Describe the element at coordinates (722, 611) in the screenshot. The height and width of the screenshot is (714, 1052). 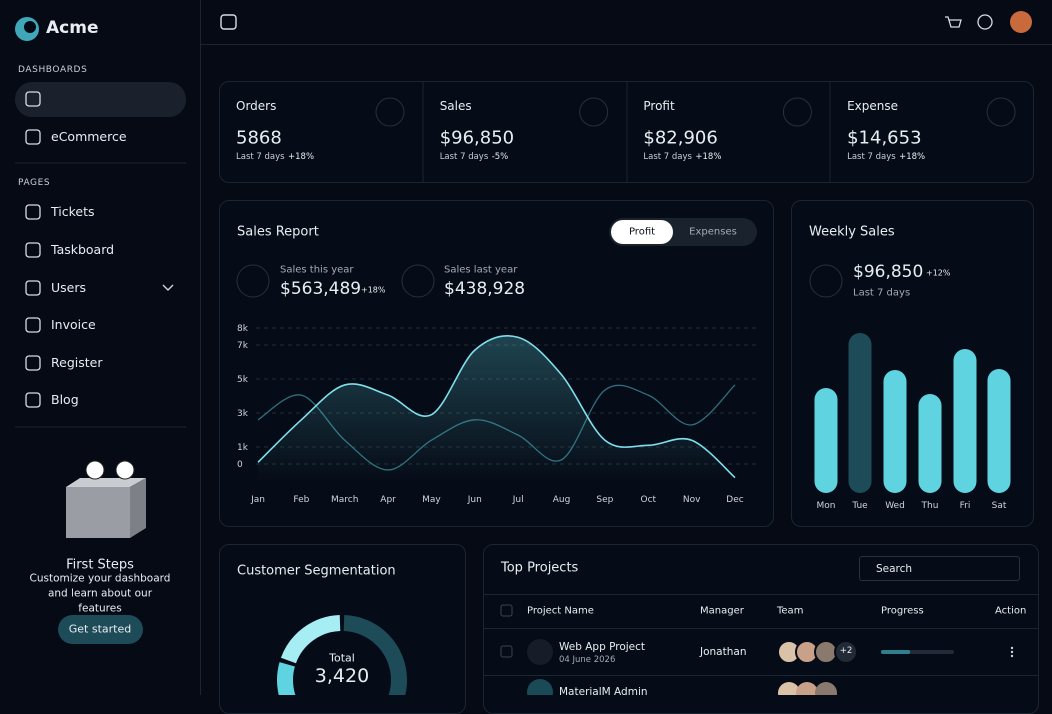
I see `column-header: Manager` at that location.